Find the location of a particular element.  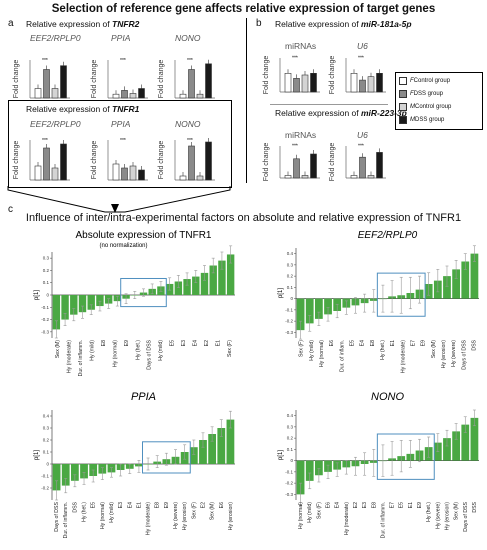

panel-a-letter: a is located at coordinates (11, 23).